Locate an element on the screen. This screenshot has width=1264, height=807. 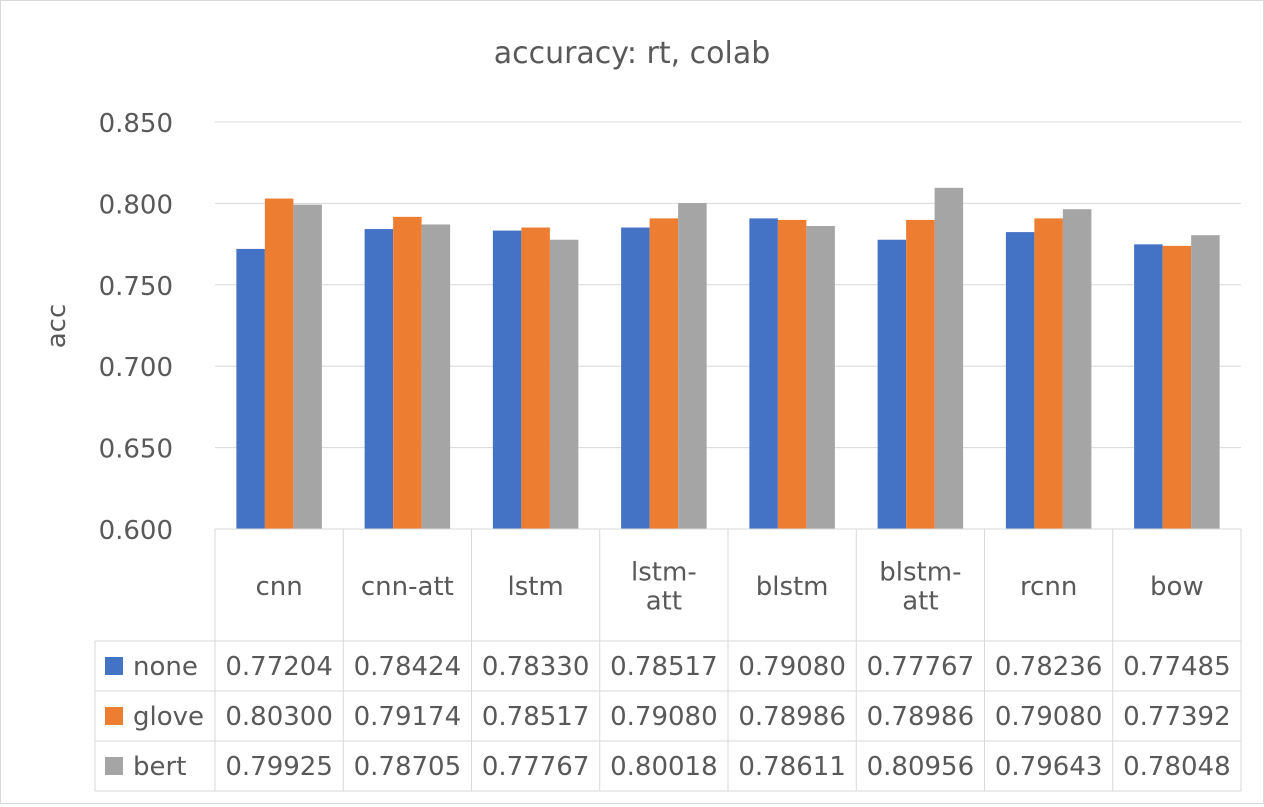
x-tick-label: blstm- is located at coordinates (920, 573).